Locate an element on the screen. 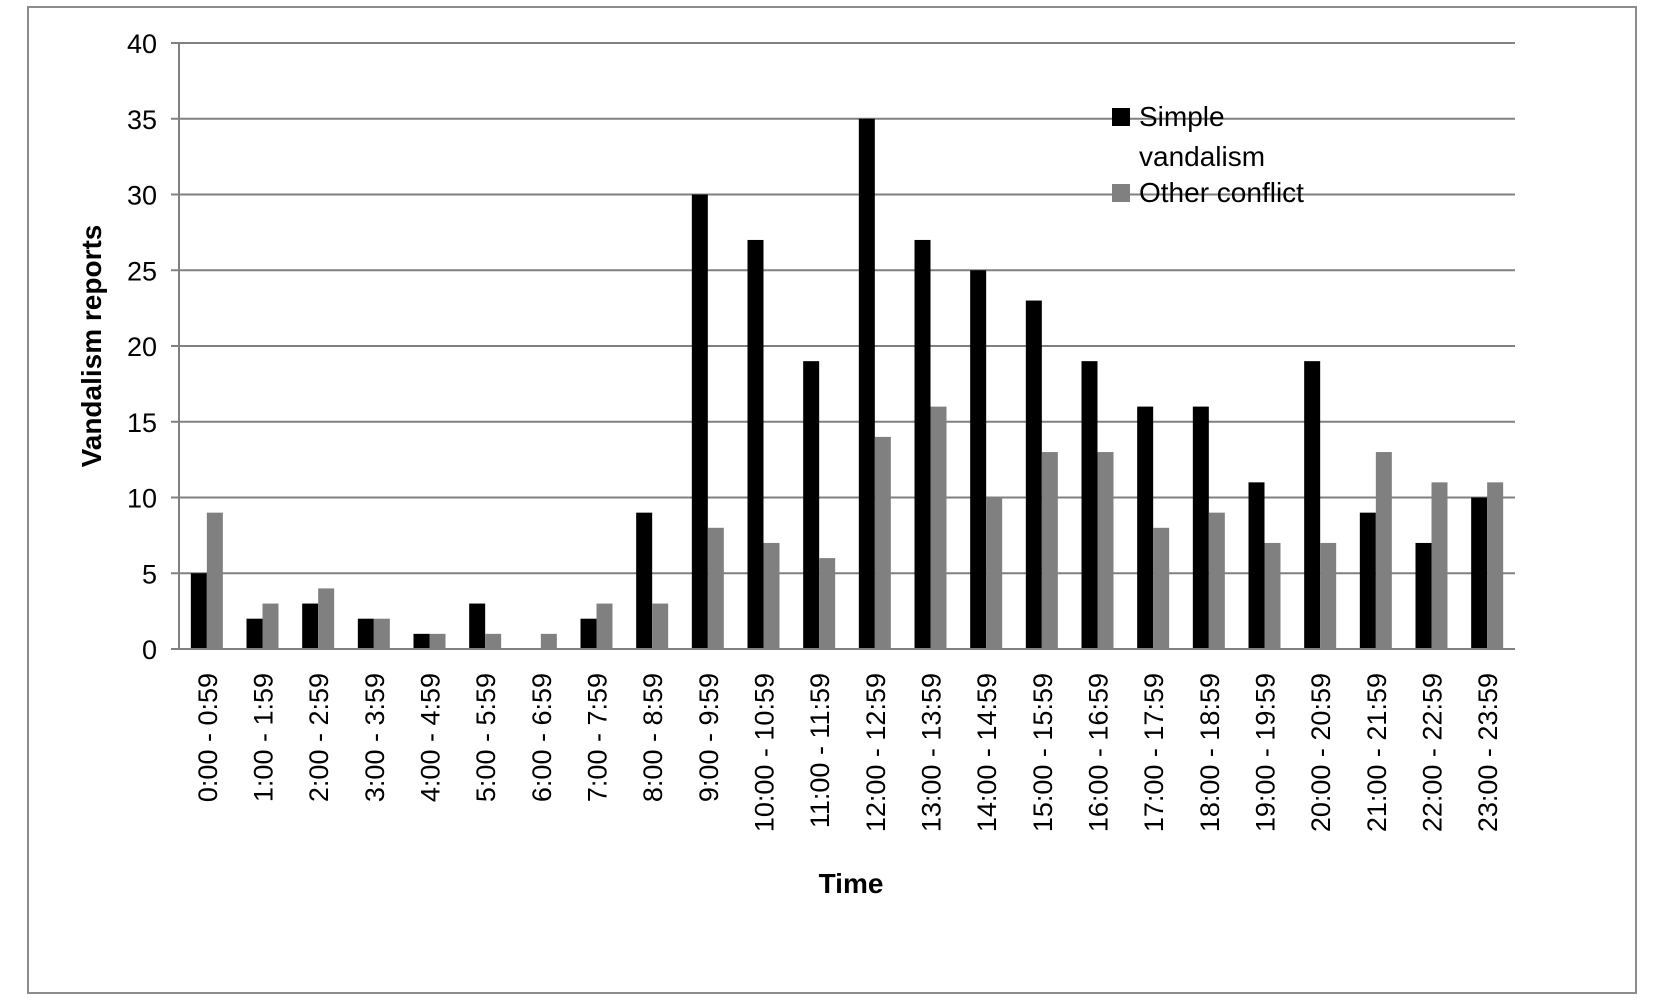 Image resolution: width=1658 pixels, height=1000 pixels. x-tick-label: 11:00 - 11:59 is located at coordinates (820, 750).